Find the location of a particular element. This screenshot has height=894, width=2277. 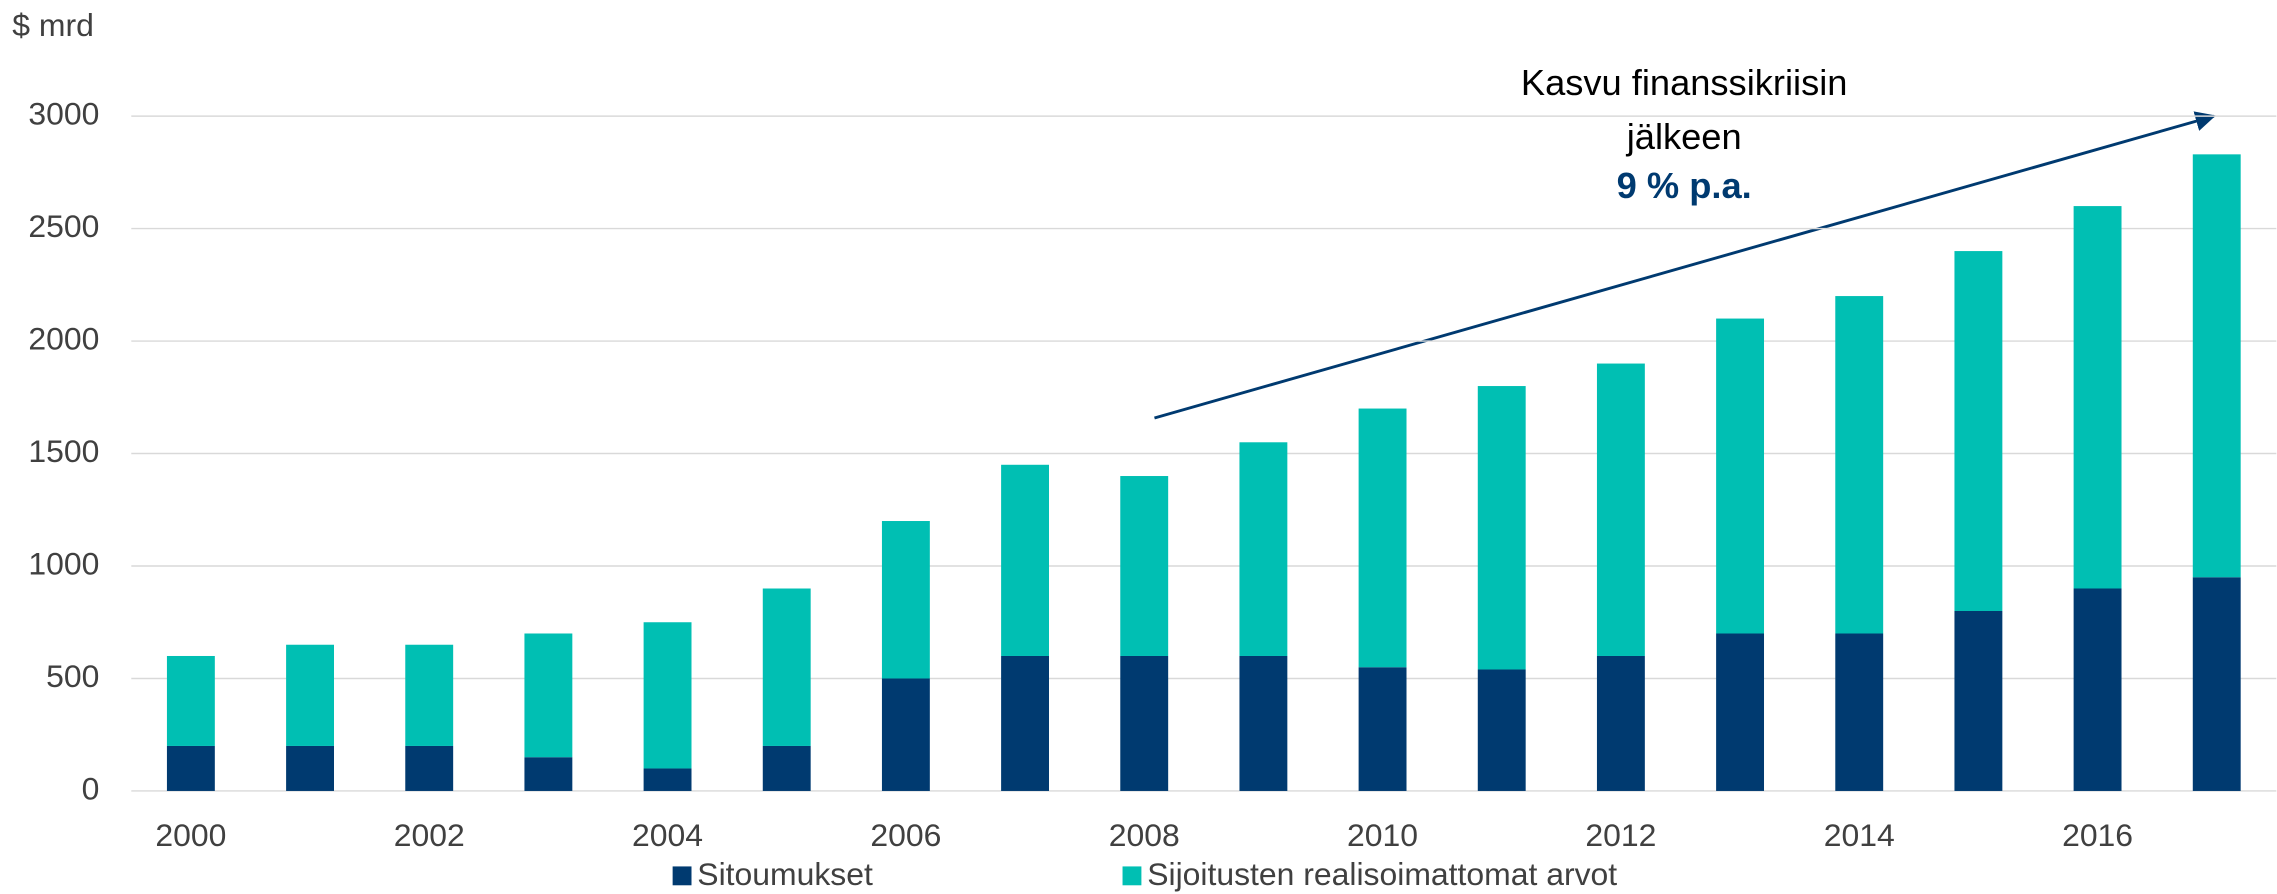

legend-label: Sijoitusten realisoimattomat arvot is located at coordinates (1382, 874).